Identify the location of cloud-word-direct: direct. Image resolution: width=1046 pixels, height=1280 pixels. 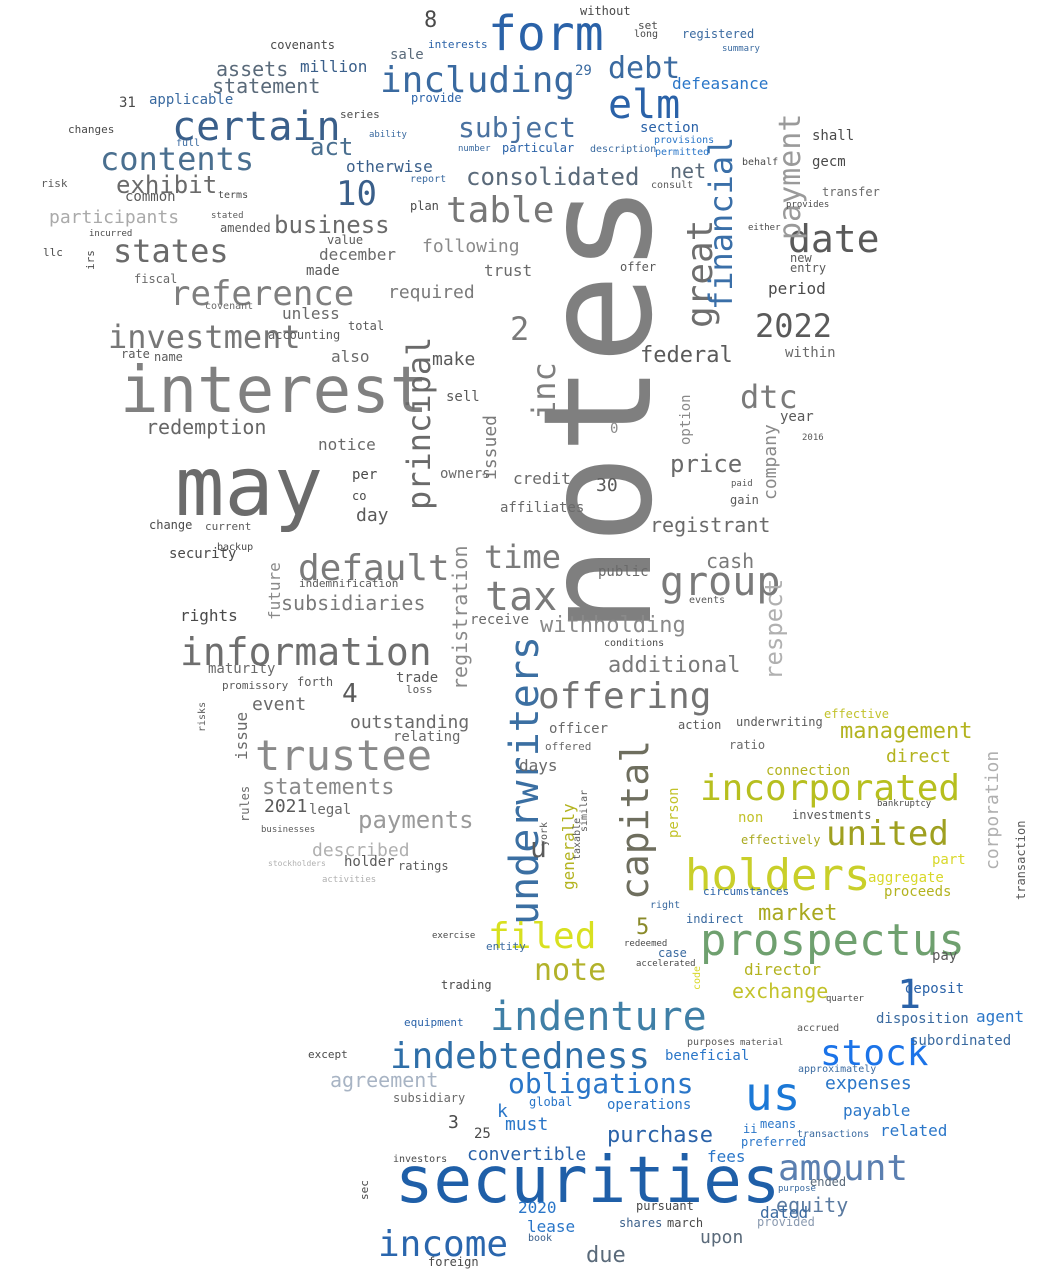
(918, 756).